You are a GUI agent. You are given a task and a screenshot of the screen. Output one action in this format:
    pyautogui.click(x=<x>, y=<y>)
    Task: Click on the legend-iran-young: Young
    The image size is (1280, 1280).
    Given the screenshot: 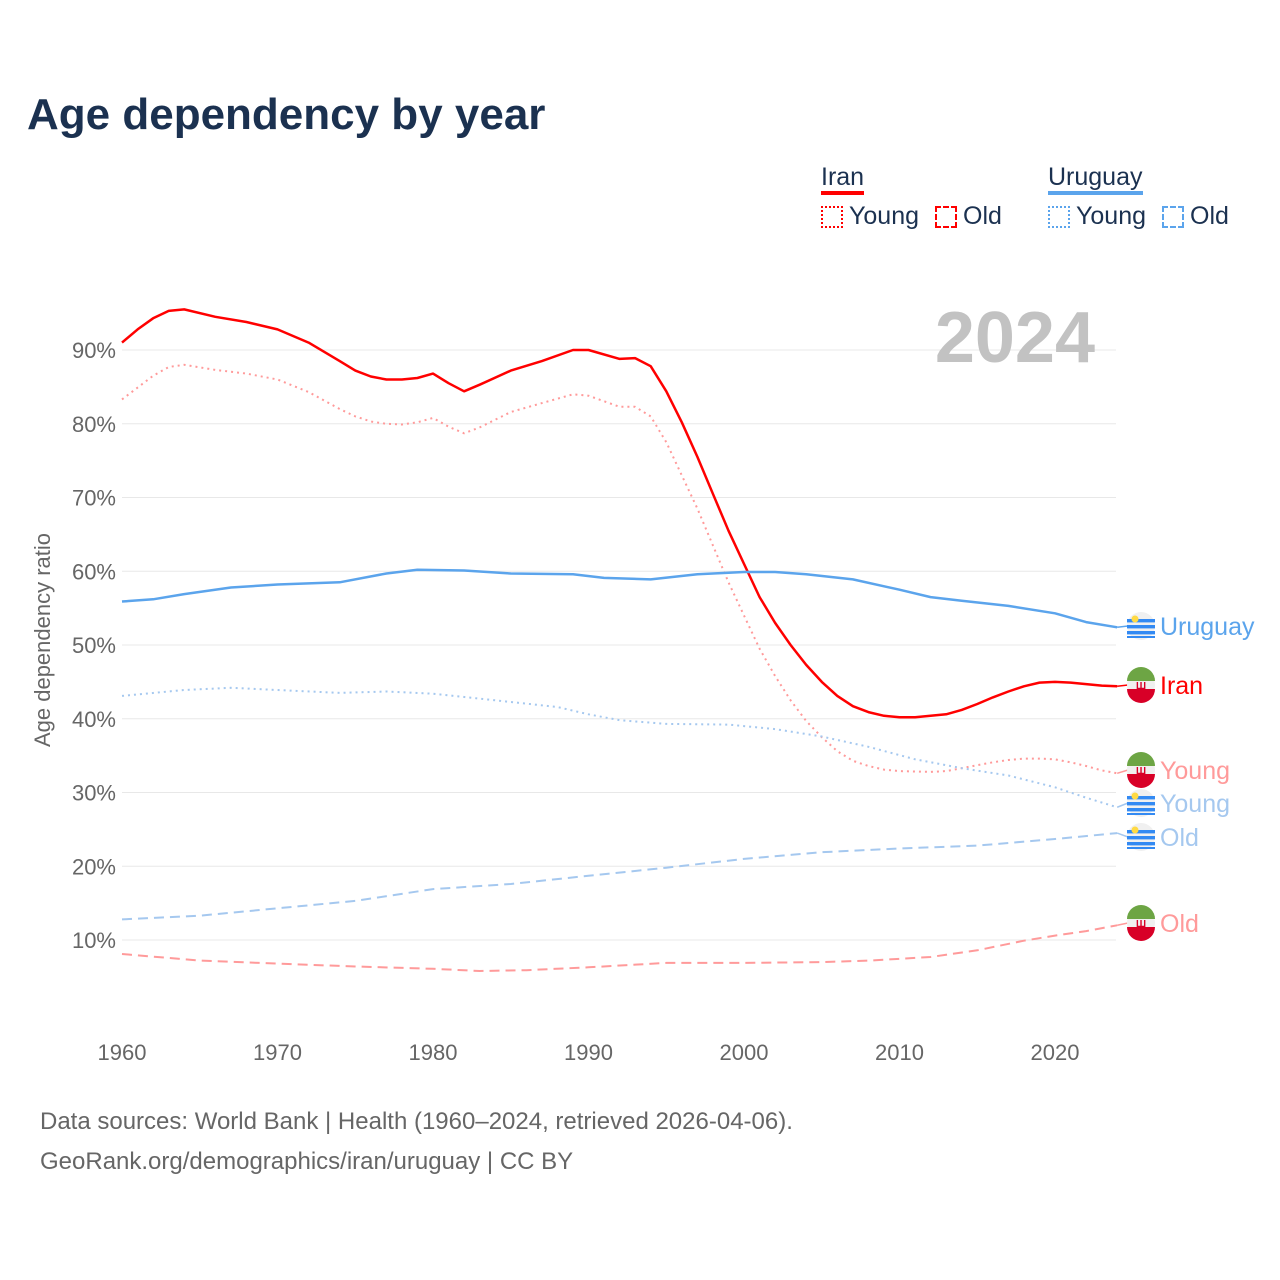 What is the action you would take?
    pyautogui.click(x=884, y=216)
    